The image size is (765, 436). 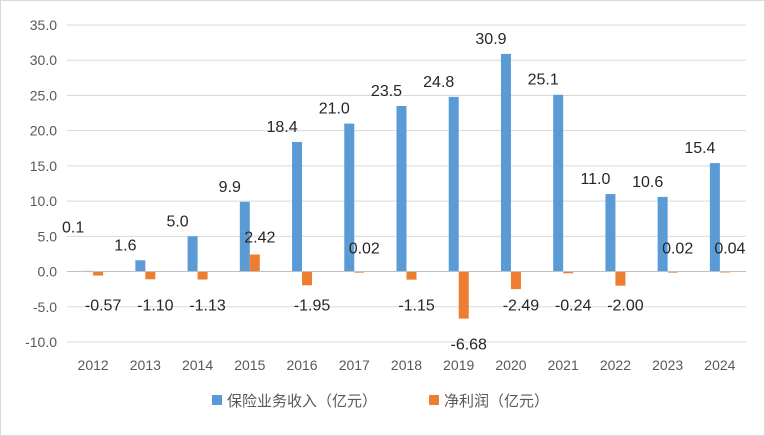 I want to click on y-tick-label: 25.0, so click(x=43, y=95).